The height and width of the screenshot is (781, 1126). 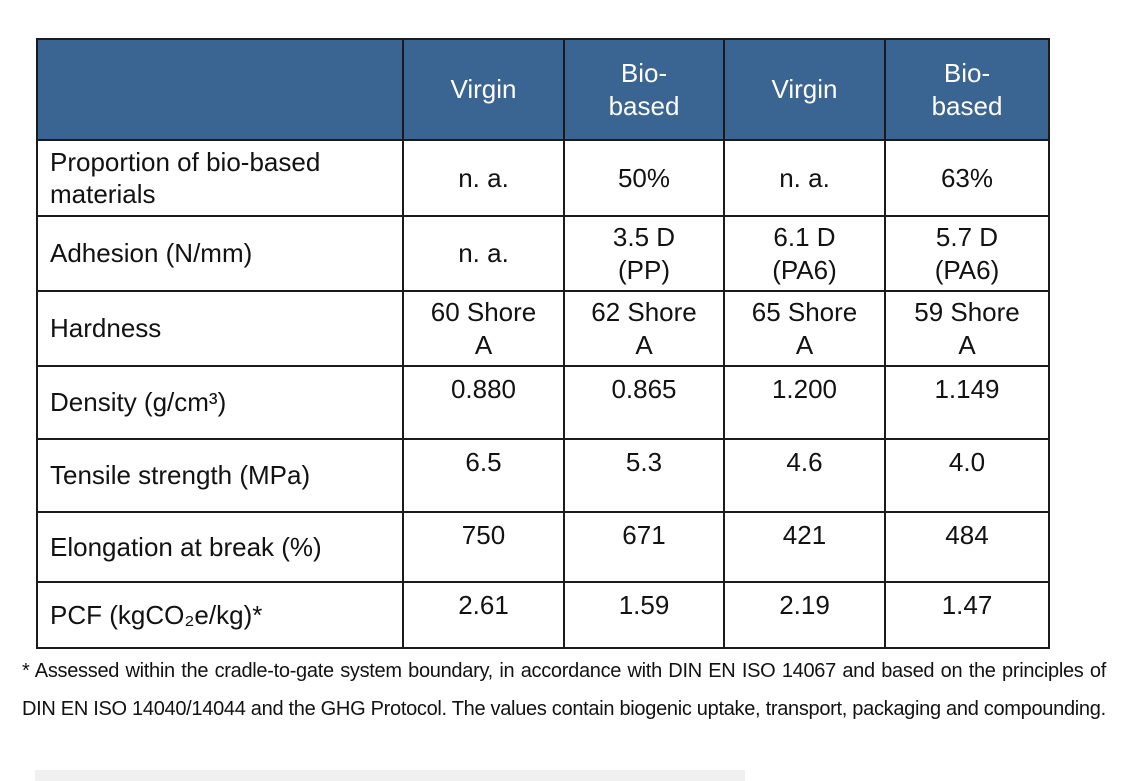 I want to click on row-label: PCF (kgCO₂e/kg)*, so click(x=220, y=615).